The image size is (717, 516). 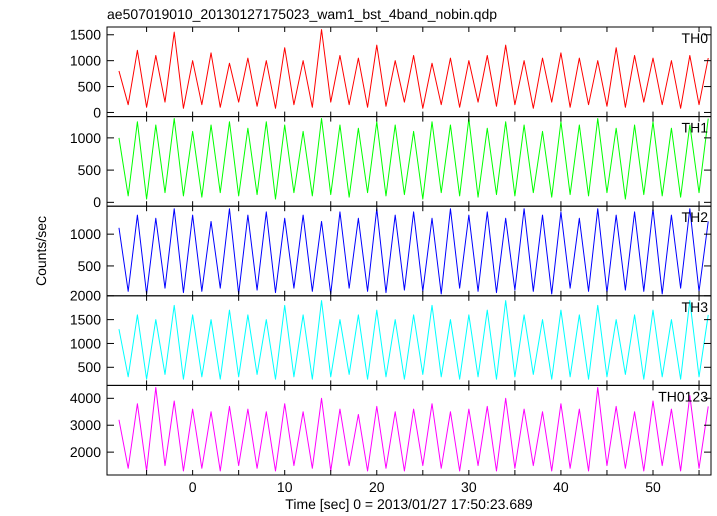 What do you see at coordinates (469, 487) in the screenshot?
I see `x-tick-label: 30` at bounding box center [469, 487].